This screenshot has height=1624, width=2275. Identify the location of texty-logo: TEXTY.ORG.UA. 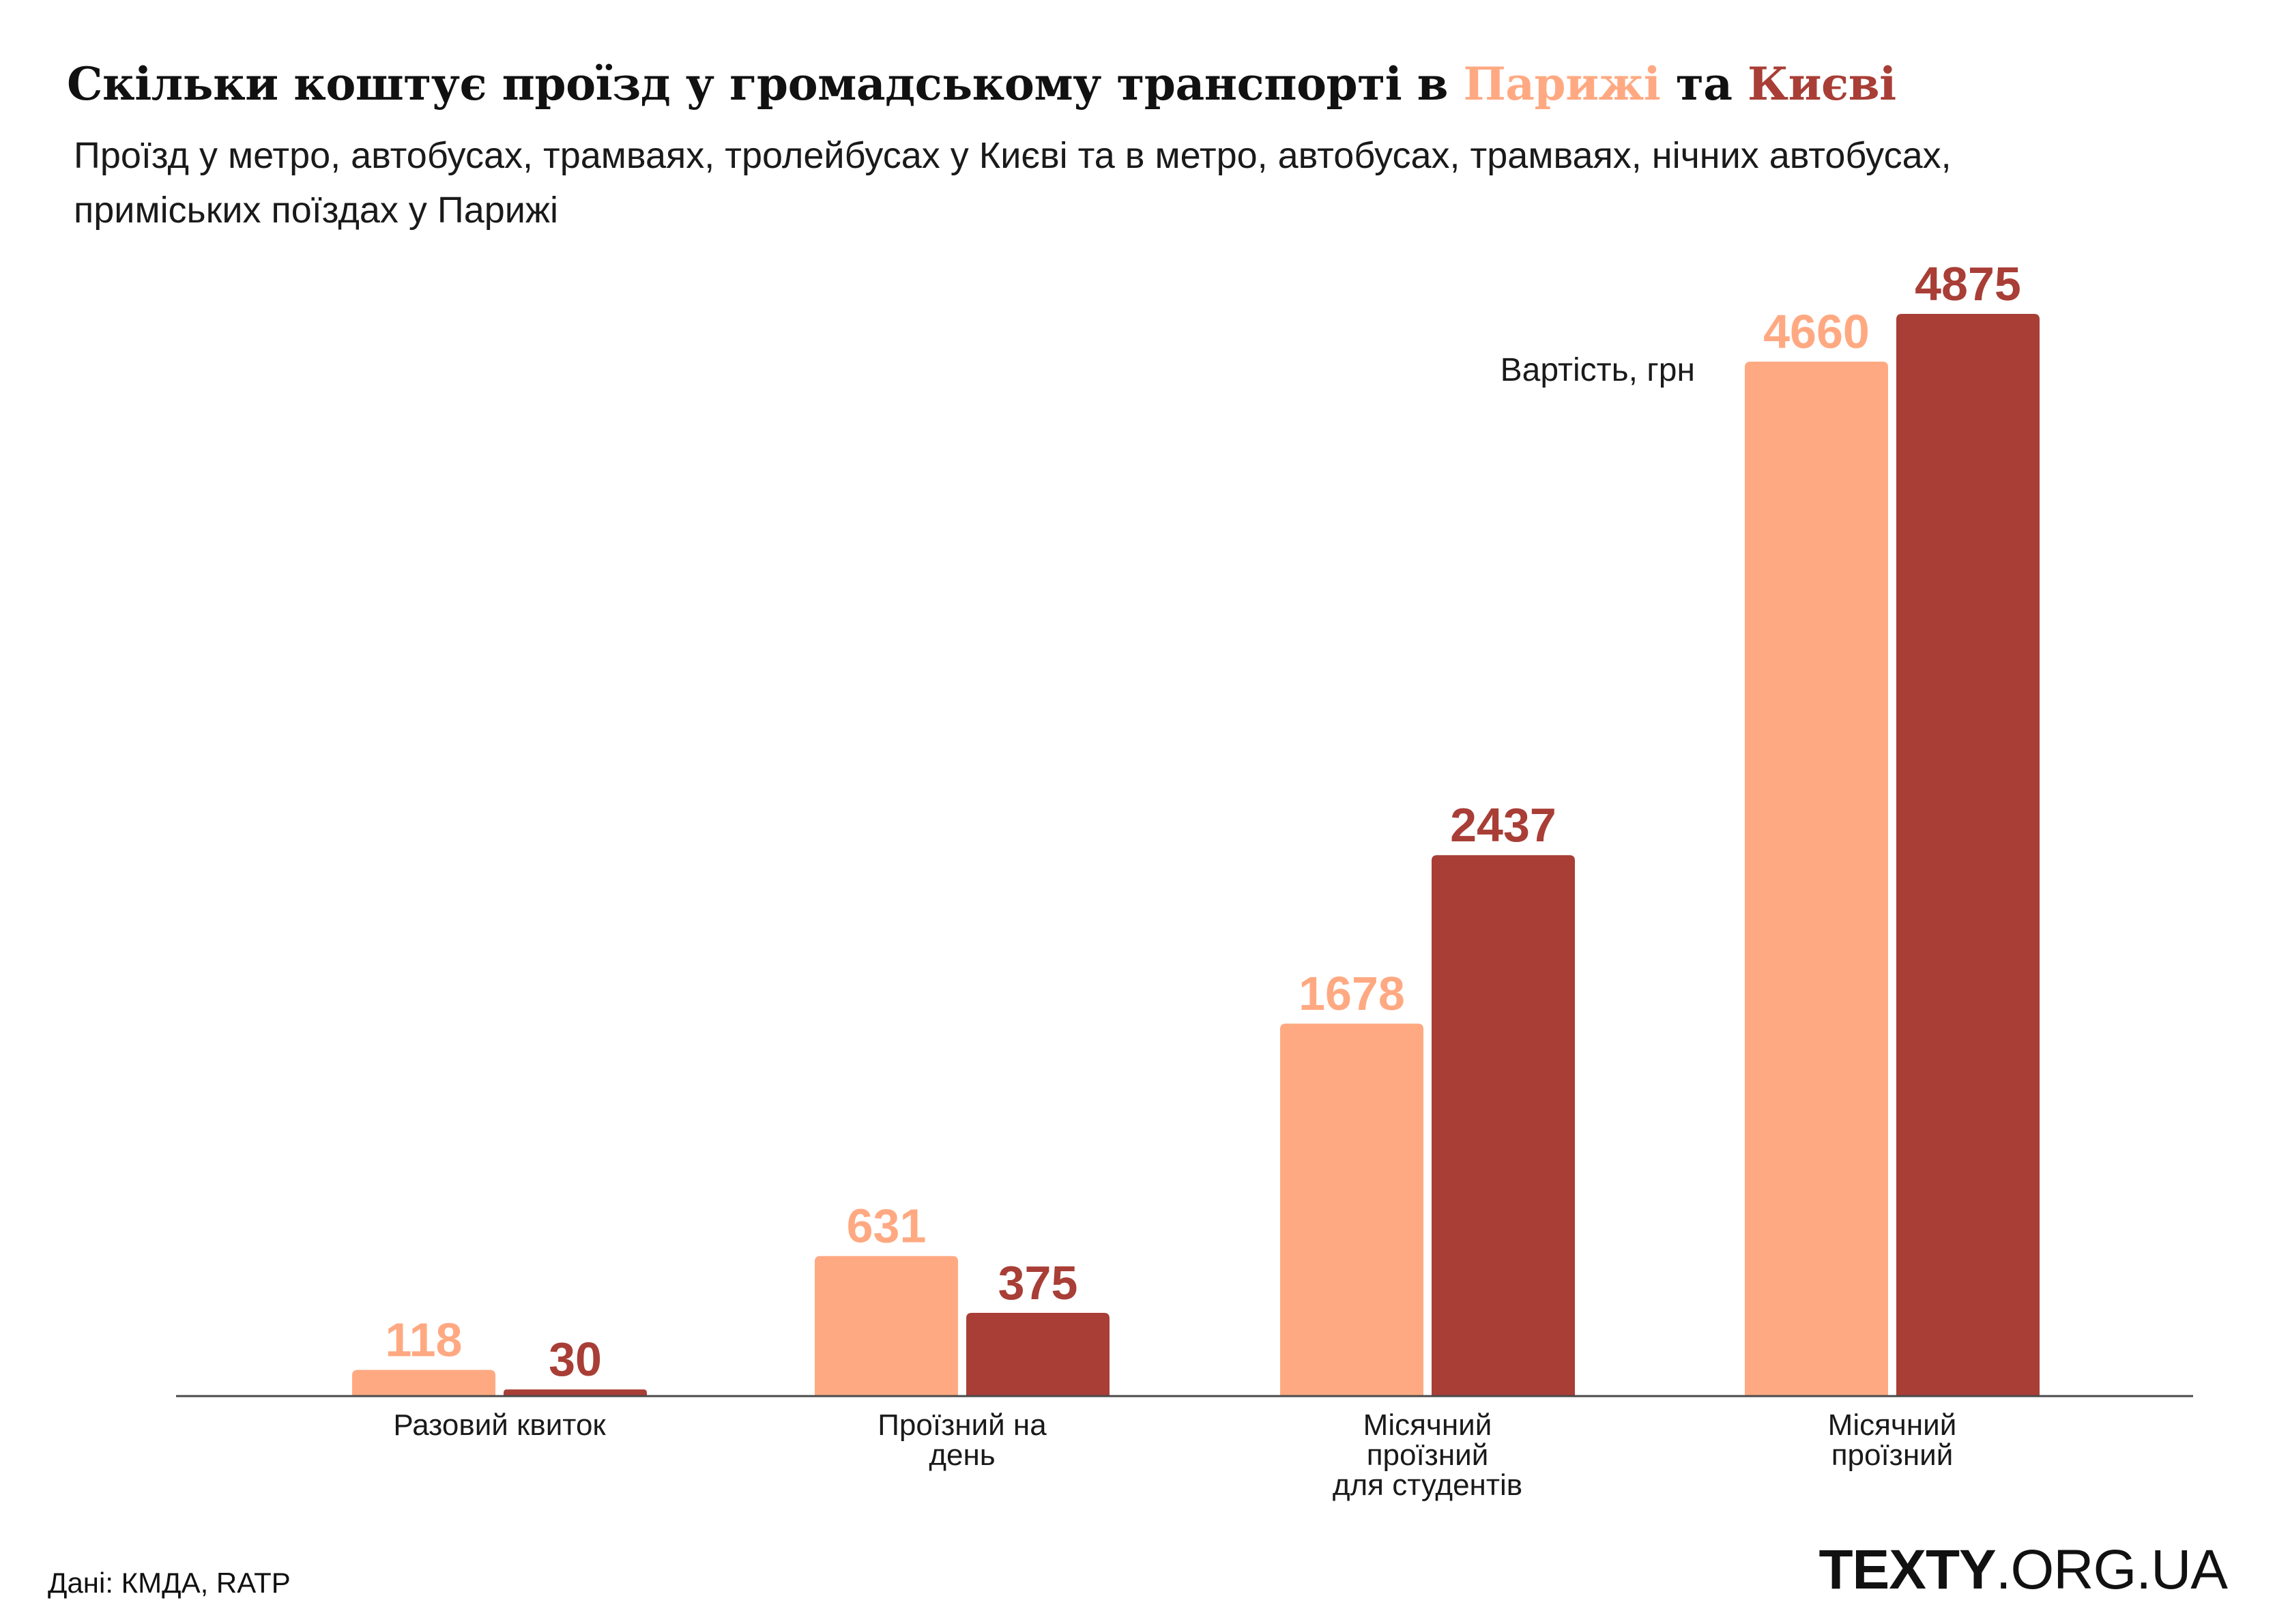
(2023, 1570).